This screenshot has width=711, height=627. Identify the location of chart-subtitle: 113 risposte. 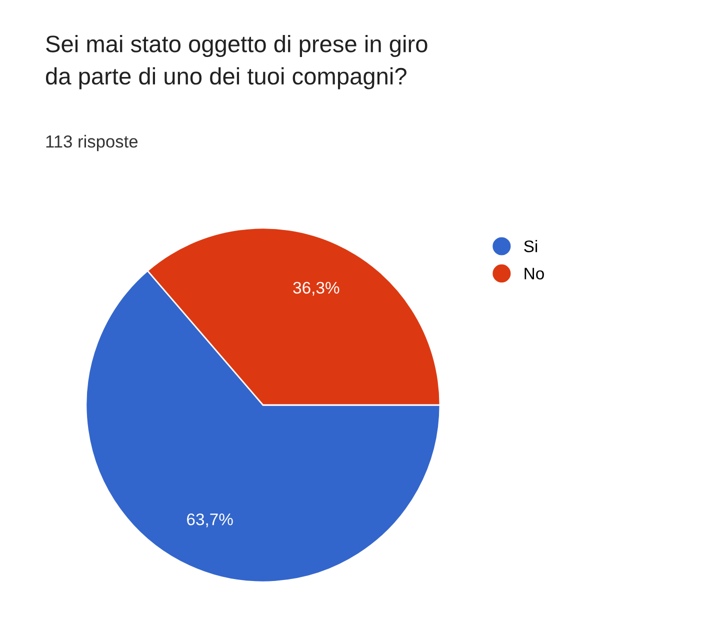
(92, 143).